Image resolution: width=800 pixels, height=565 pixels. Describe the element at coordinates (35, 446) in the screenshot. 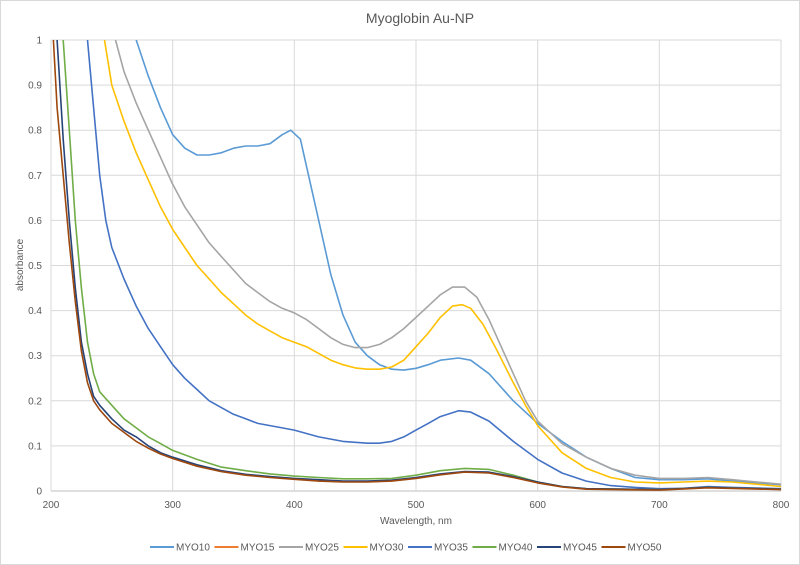

I see `y-tick-label: 0.1` at that location.